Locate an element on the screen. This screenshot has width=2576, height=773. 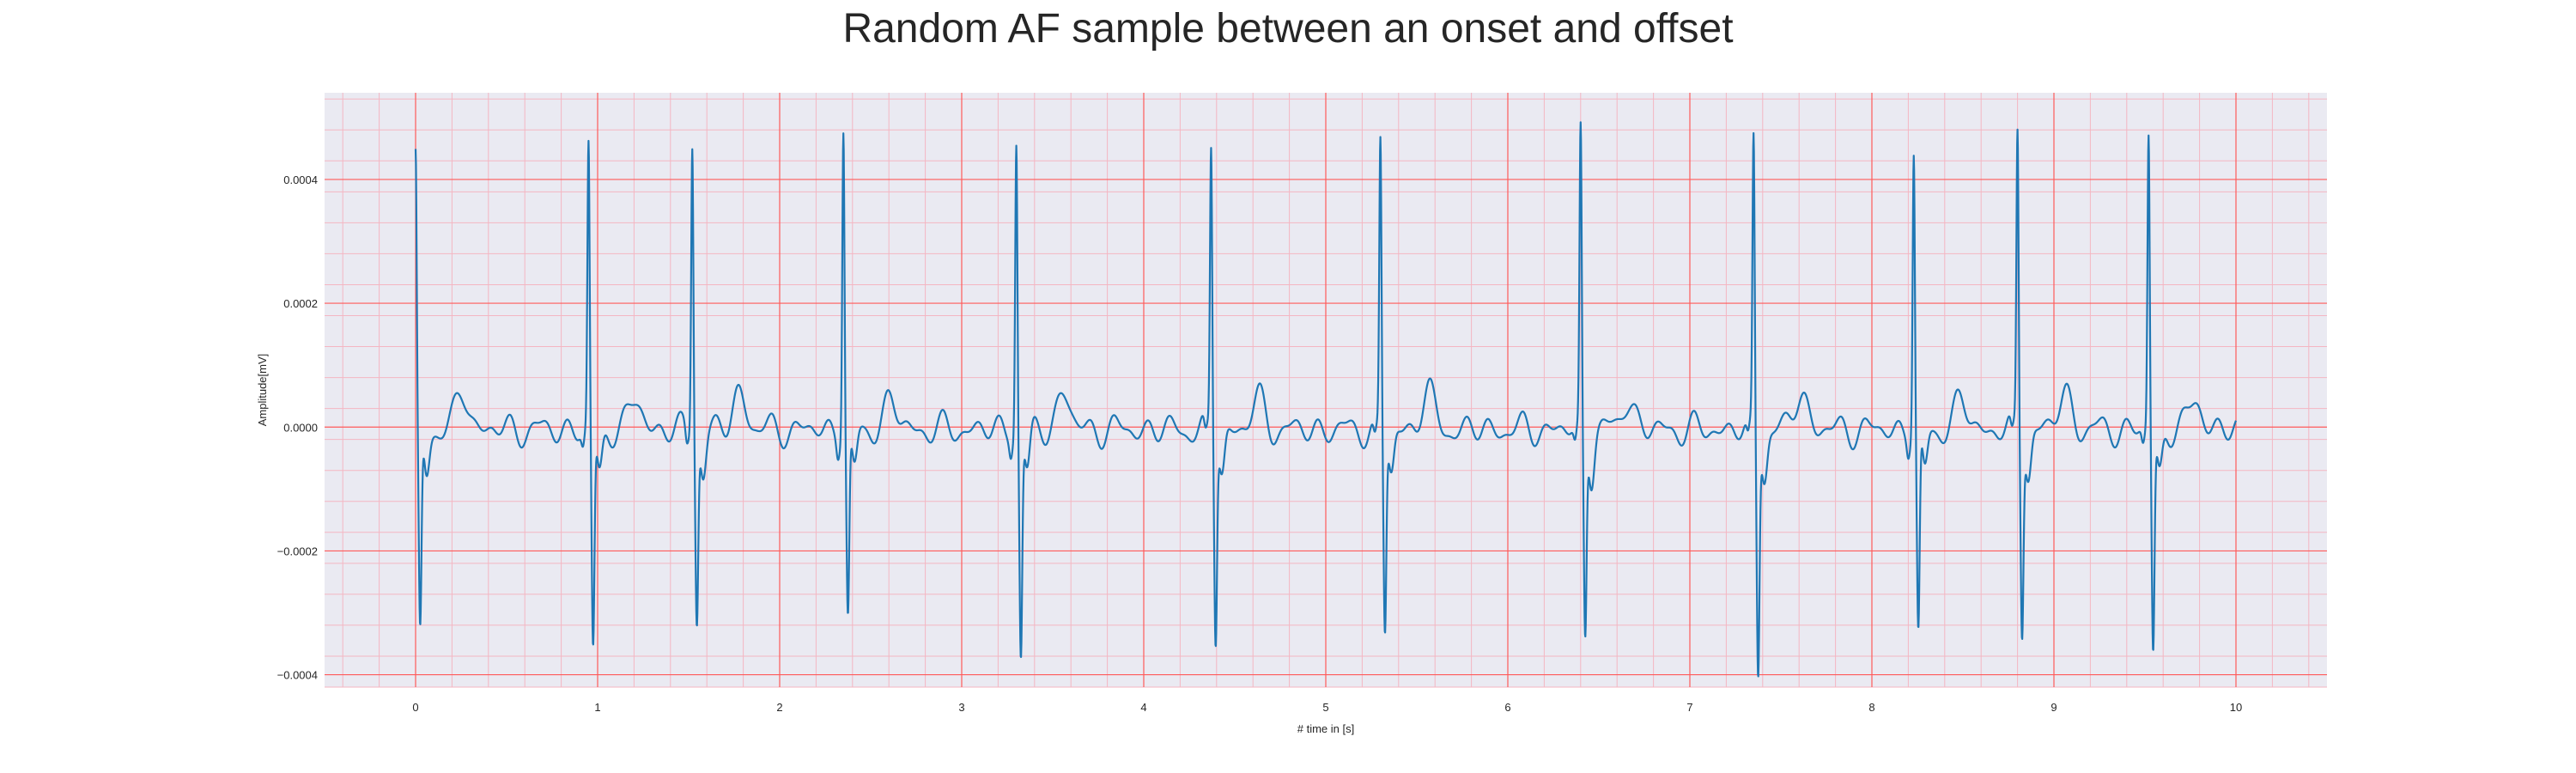
x-tick-label: 5 is located at coordinates (1325, 707).